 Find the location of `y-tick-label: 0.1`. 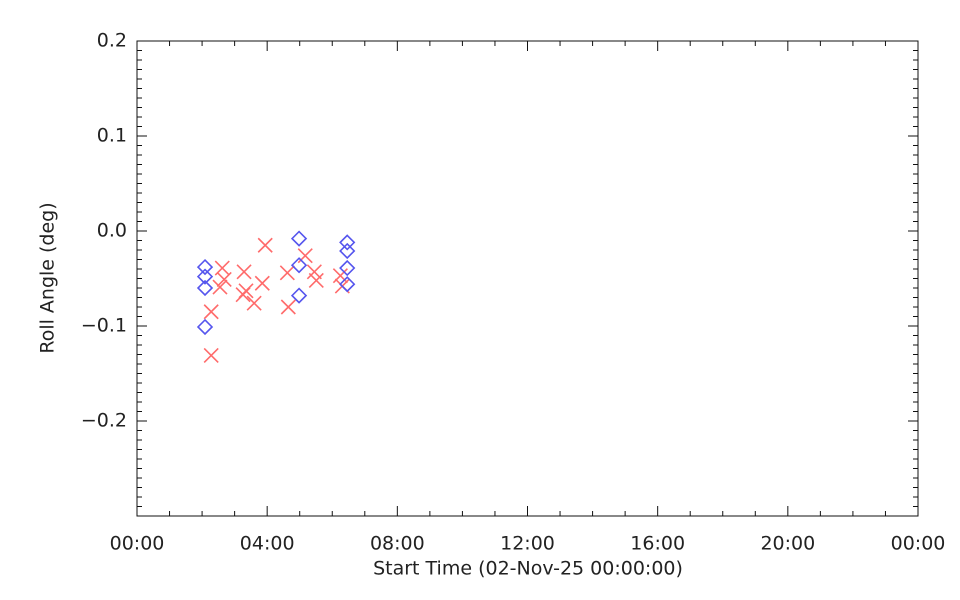

y-tick-label: 0.1 is located at coordinates (112, 136).